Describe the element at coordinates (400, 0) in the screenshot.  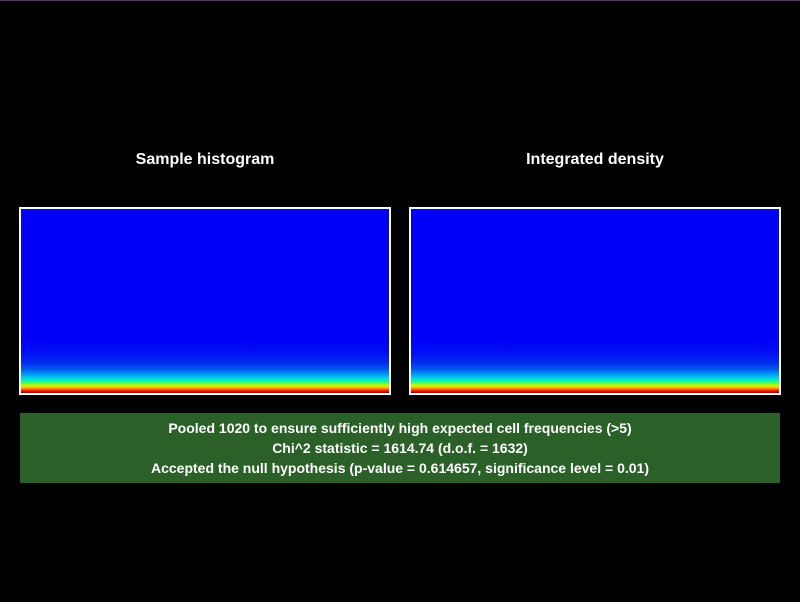
I see `window-top-edge` at that location.